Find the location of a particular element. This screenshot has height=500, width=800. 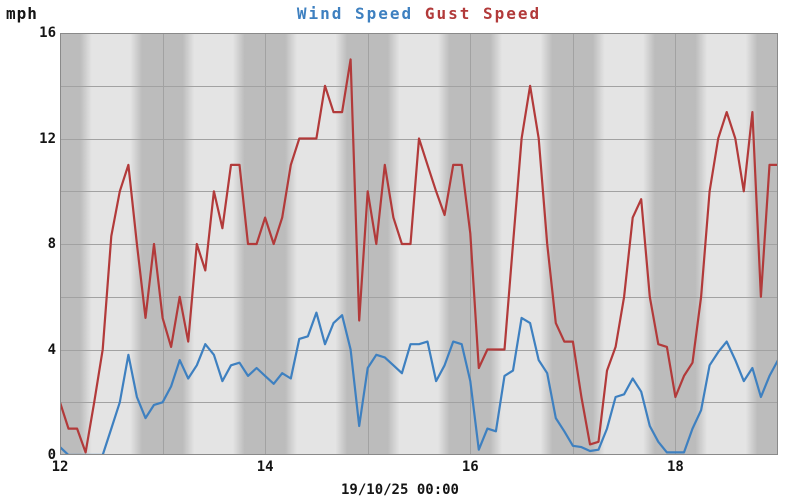

y-tick-label: 16 is located at coordinates (47, 33).